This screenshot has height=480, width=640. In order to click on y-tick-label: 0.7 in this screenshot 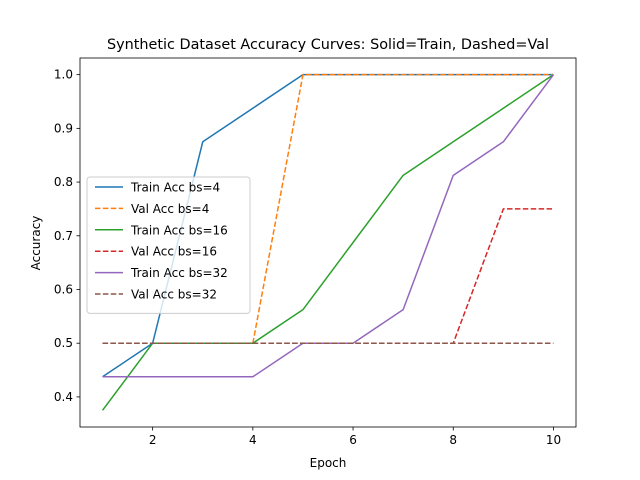, I will do `click(63, 236)`.